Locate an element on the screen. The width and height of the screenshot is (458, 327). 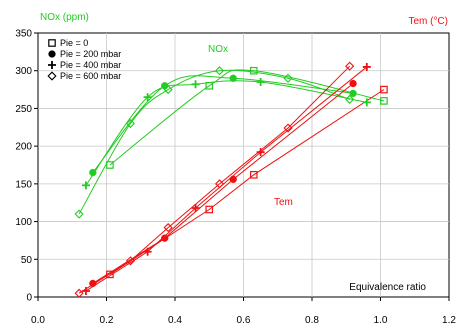
y-tick-label: 350 is located at coordinates (23, 34).